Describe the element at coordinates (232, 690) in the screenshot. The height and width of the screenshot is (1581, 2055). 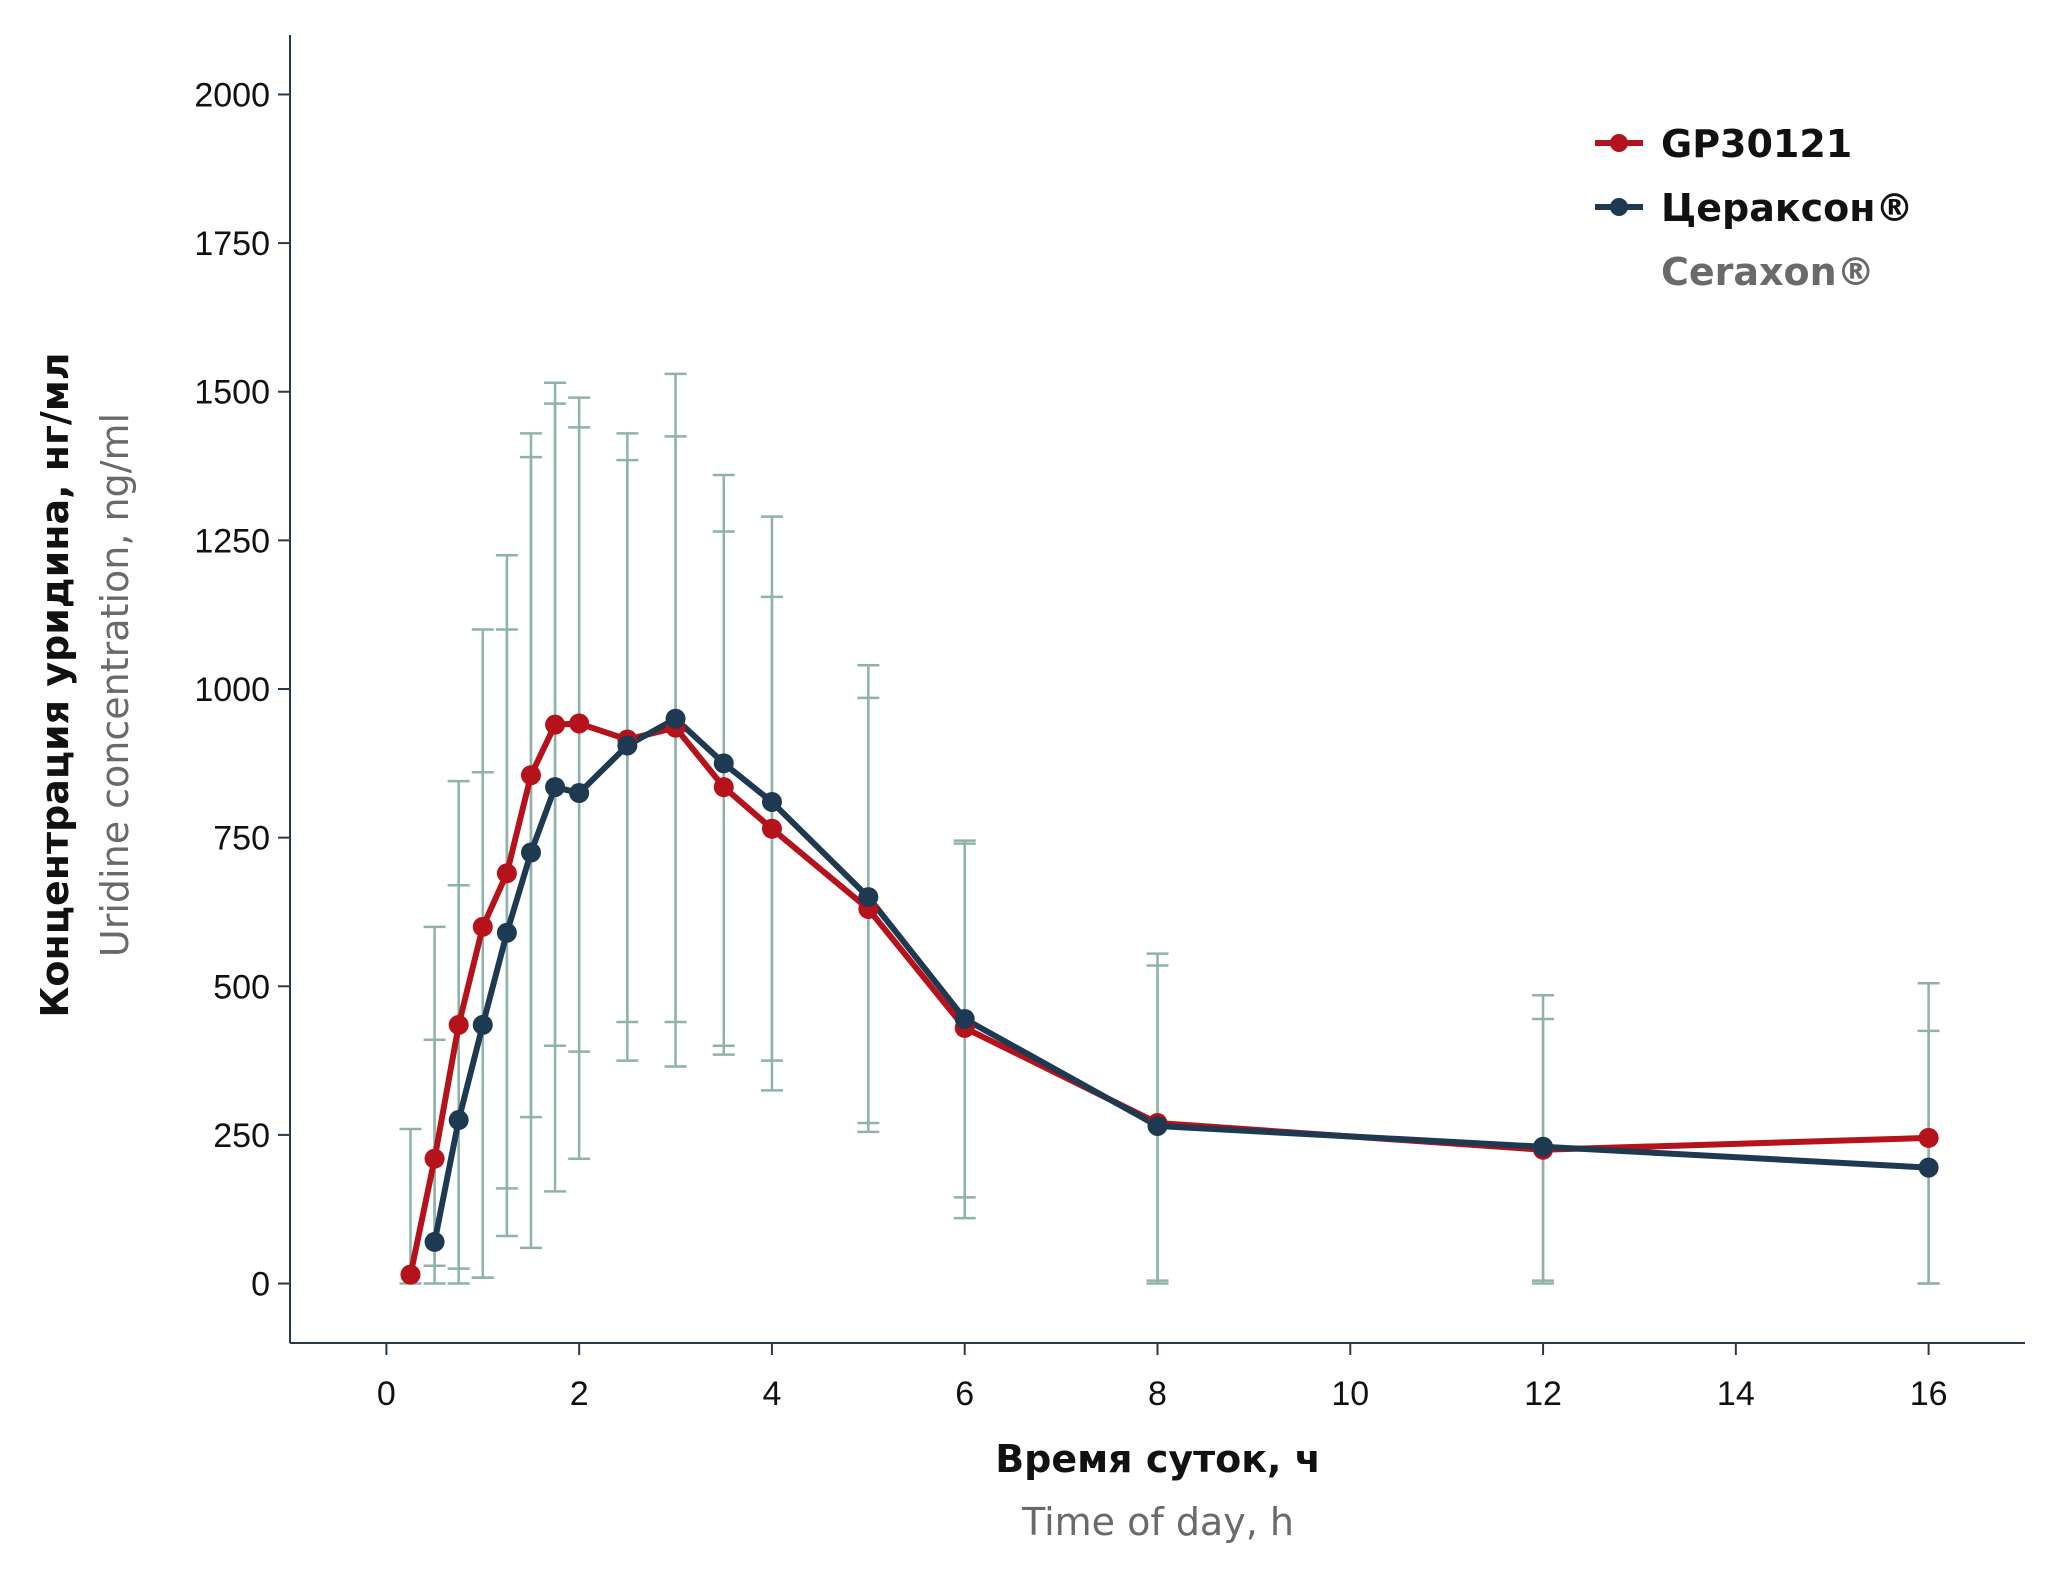
I see `y-tick-label: 1000` at that location.